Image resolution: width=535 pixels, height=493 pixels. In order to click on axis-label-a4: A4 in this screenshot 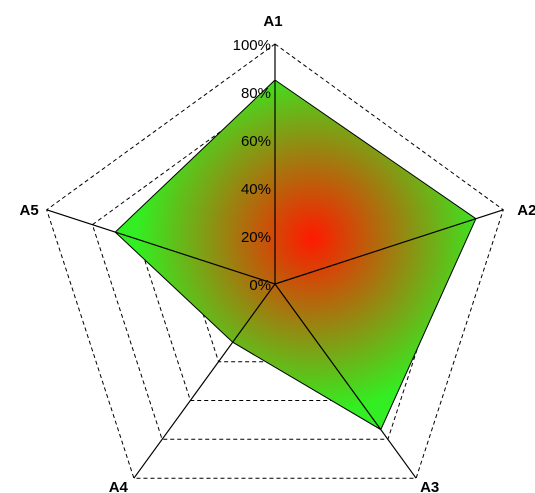, I will do `click(119, 486)`.